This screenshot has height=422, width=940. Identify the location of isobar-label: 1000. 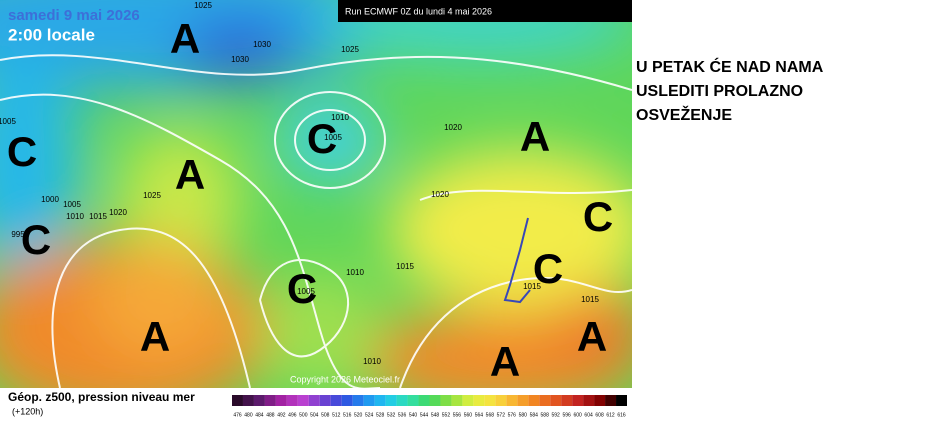
(50, 199).